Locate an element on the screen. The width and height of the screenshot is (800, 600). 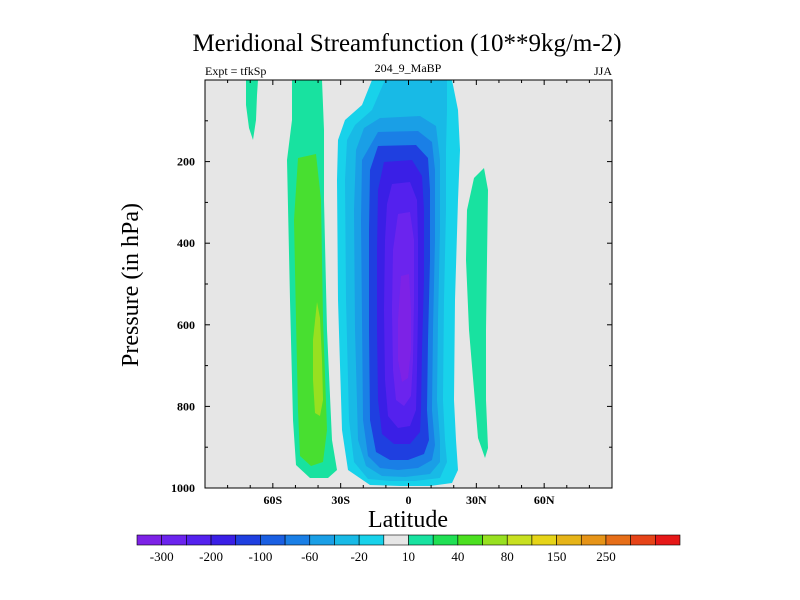
y-tick-label: 200 is located at coordinates (186, 162).